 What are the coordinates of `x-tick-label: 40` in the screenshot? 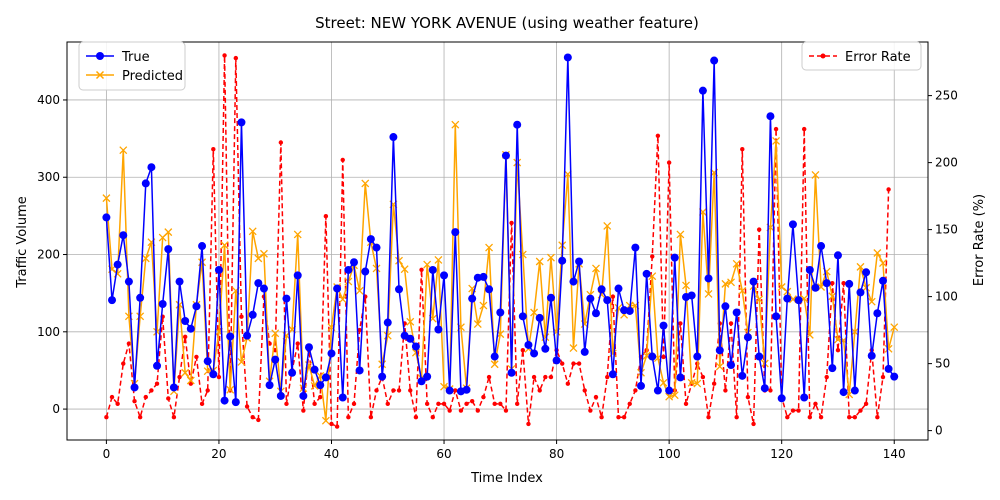 It's located at (331, 454).